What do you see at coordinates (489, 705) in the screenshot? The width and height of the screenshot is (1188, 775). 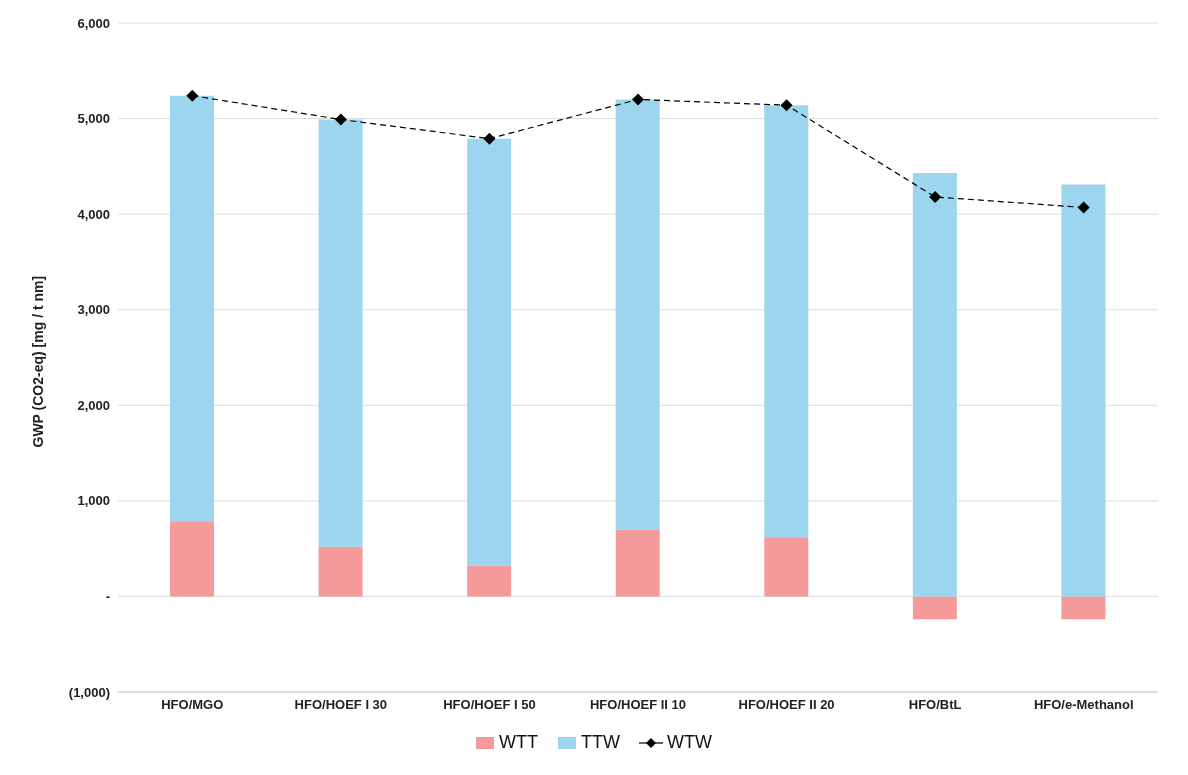 I see `x-tick-label: HFO/HOEF I 50` at bounding box center [489, 705].